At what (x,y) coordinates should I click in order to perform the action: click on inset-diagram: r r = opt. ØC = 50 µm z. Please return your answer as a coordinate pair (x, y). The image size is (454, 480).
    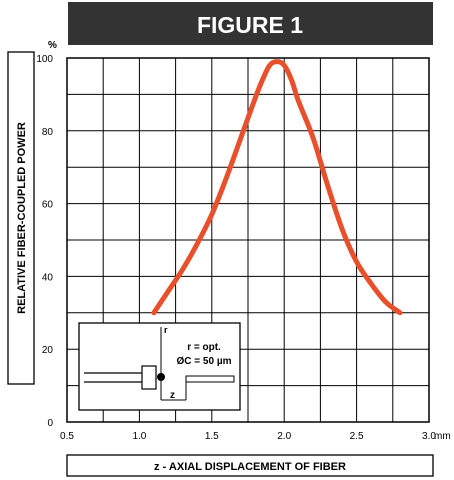
    Looking at the image, I should click on (159, 366).